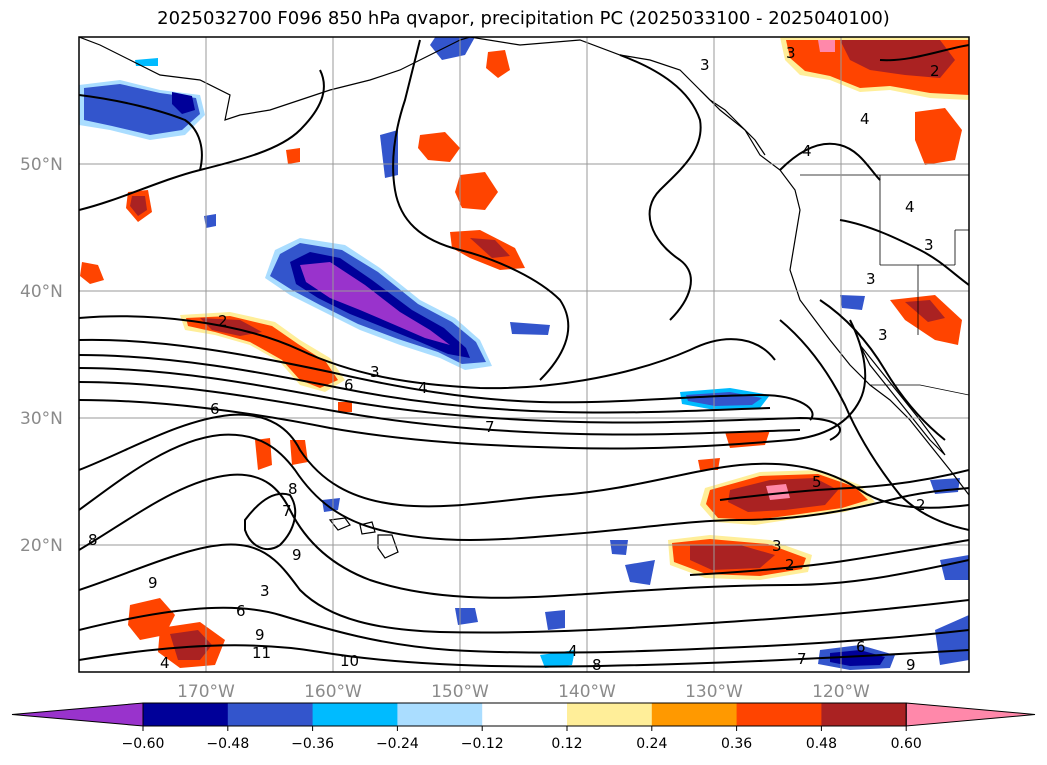 This screenshot has width=1047, height=765. What do you see at coordinates (523, 692) in the screenshot?
I see `lon-labels: 170°W 160°W 150°W 140°W 130°W 120°W` at bounding box center [523, 692].